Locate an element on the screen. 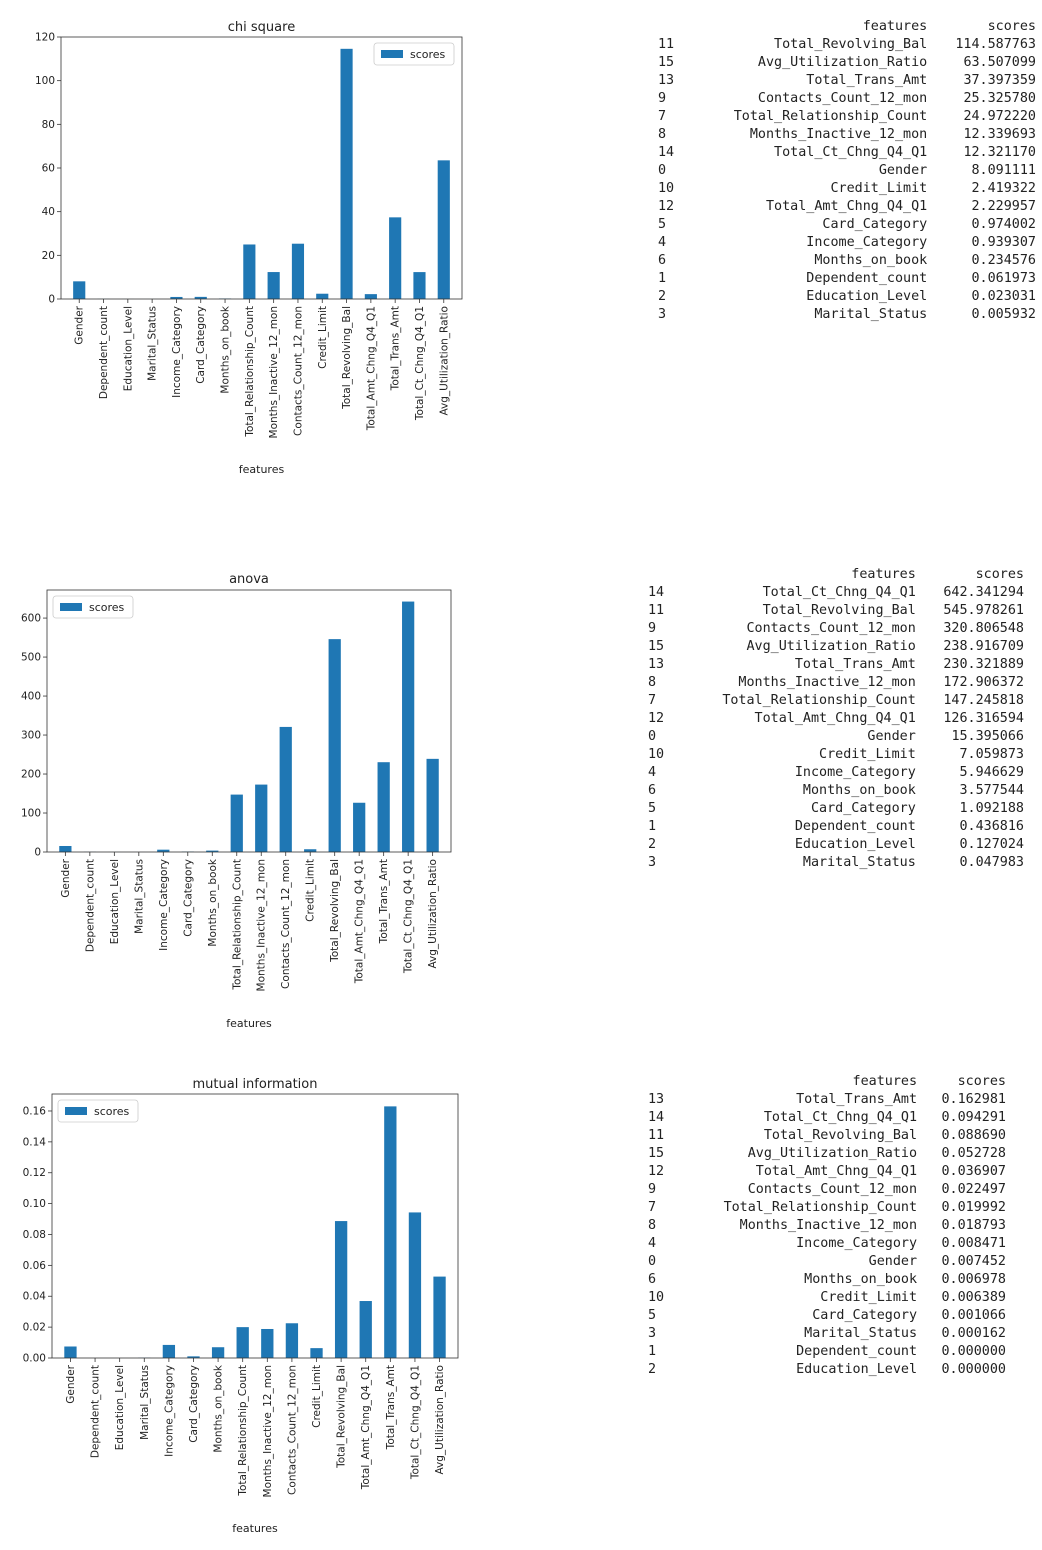 This screenshot has height=1550, width=1042. x-tick-label: Card_Category is located at coordinates (201, 345).